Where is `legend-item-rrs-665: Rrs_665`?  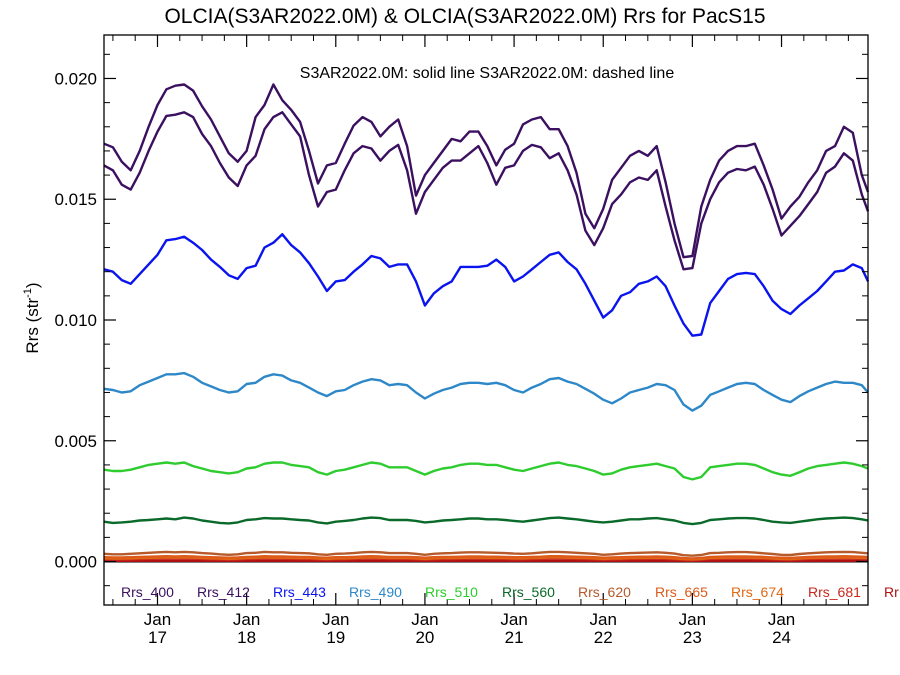 legend-item-rrs-665: Rrs_665 is located at coordinates (681, 592).